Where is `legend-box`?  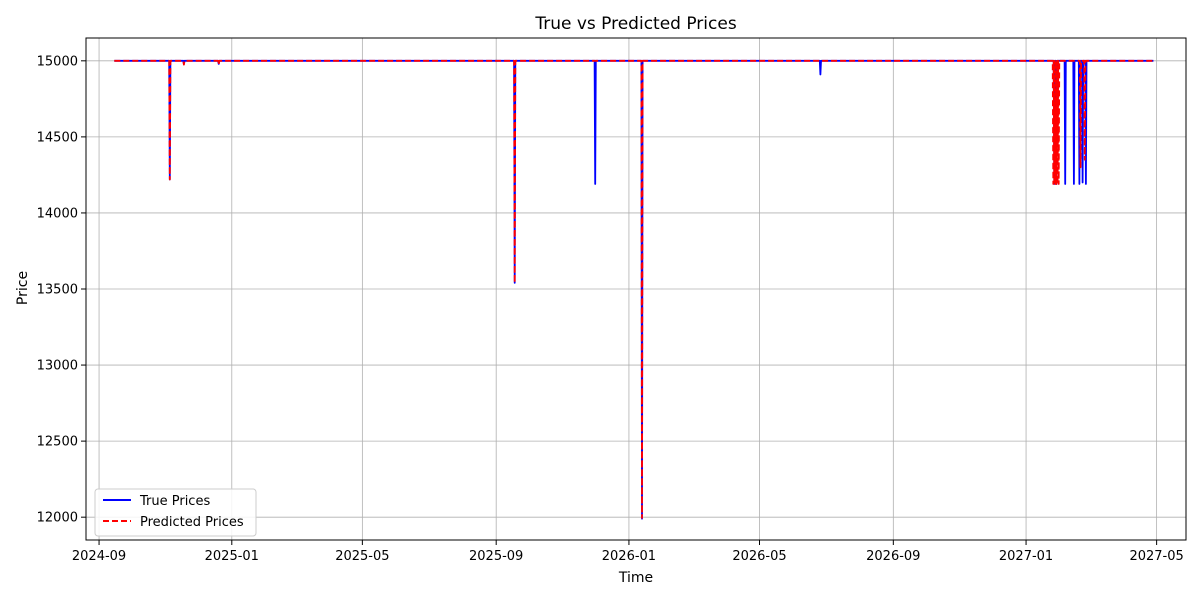
legend-box is located at coordinates (175, 512).